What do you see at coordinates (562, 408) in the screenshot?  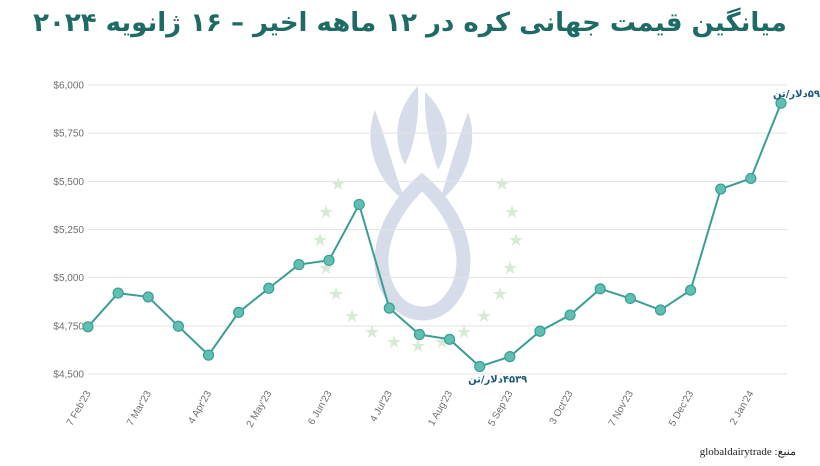 I see `x-tick-label: 3 Oct'23` at bounding box center [562, 408].